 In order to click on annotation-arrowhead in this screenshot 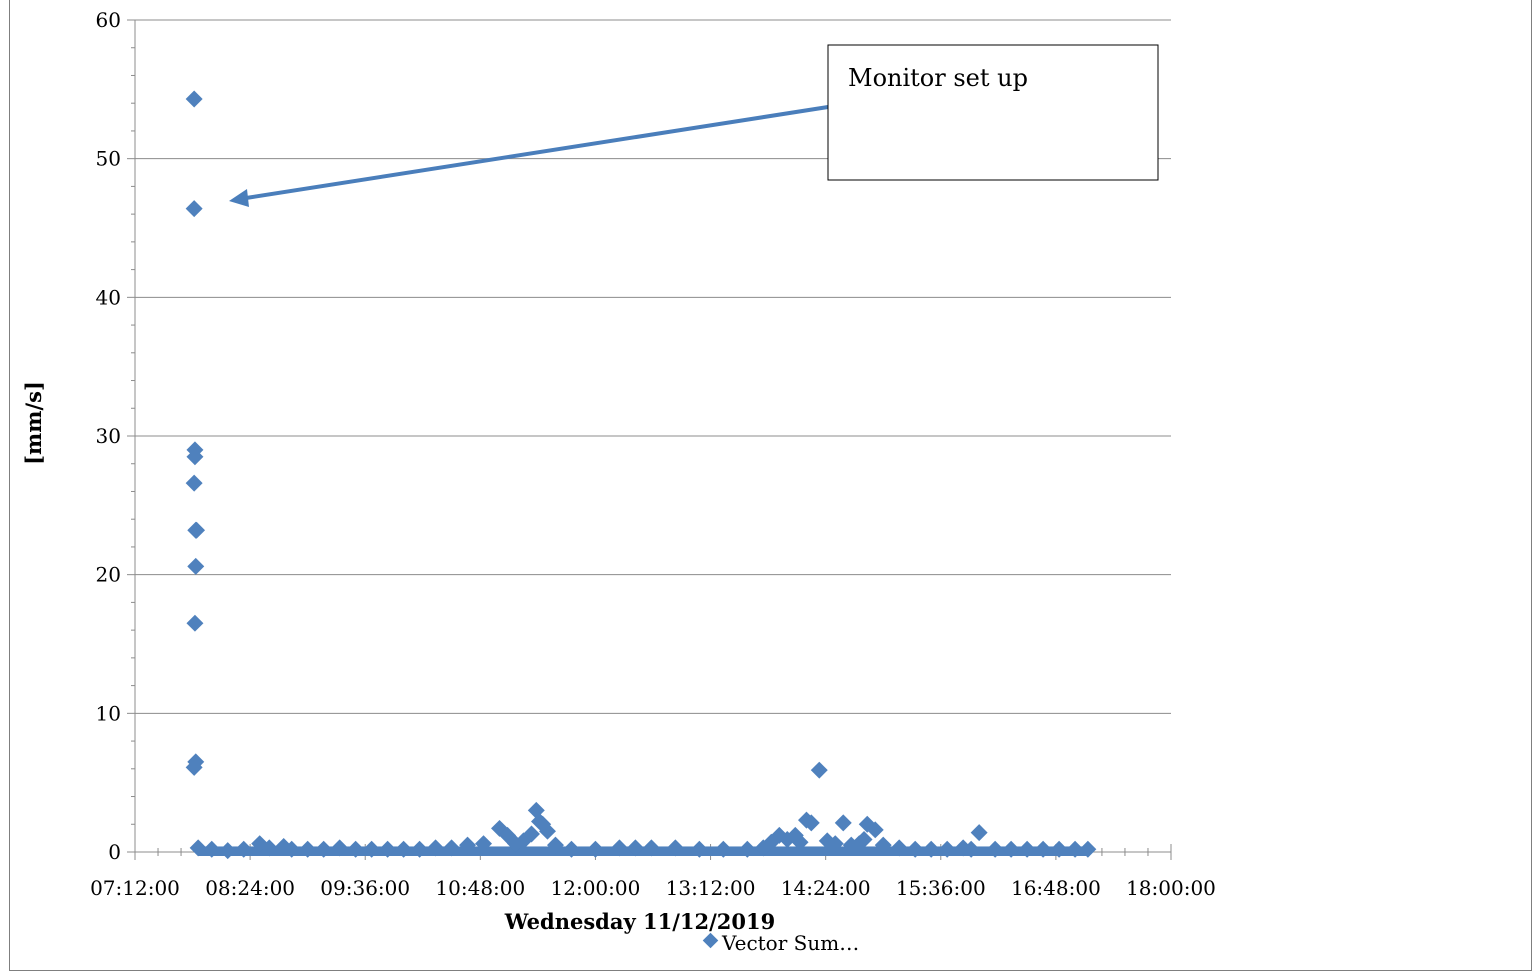, I will do `click(239, 198)`.